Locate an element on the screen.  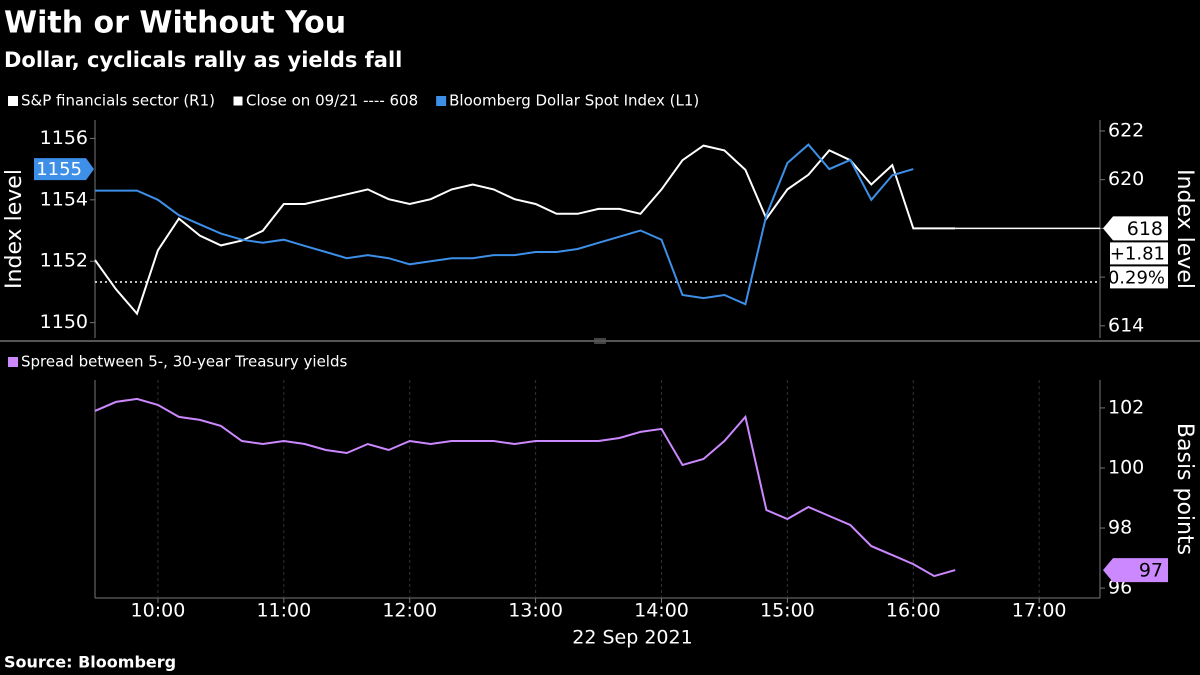
x-tick-label: 10:00 is located at coordinates (158, 611).